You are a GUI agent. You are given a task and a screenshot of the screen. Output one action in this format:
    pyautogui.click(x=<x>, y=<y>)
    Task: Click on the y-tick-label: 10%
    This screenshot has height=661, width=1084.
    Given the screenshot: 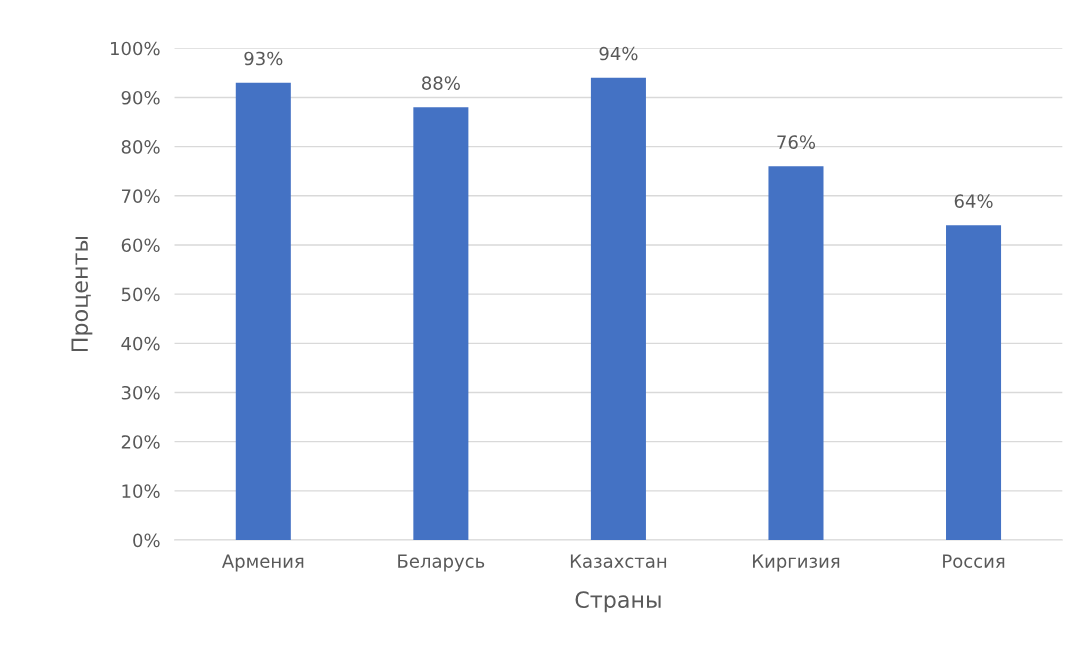 What is the action you would take?
    pyautogui.click(x=141, y=491)
    